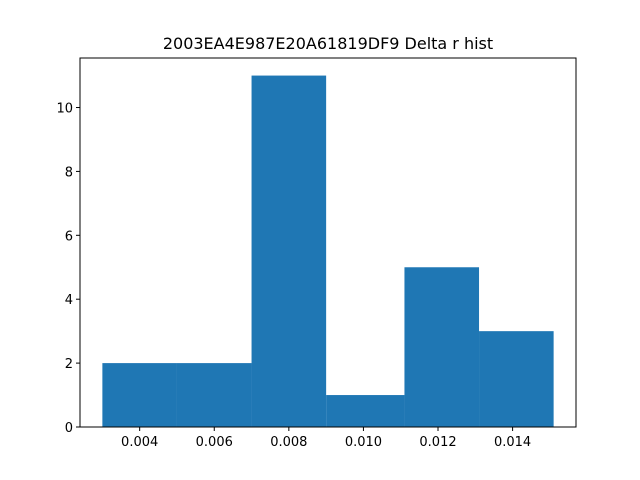  Describe the element at coordinates (64, 109) in the screenshot. I see `y-tick-label: 10` at that location.